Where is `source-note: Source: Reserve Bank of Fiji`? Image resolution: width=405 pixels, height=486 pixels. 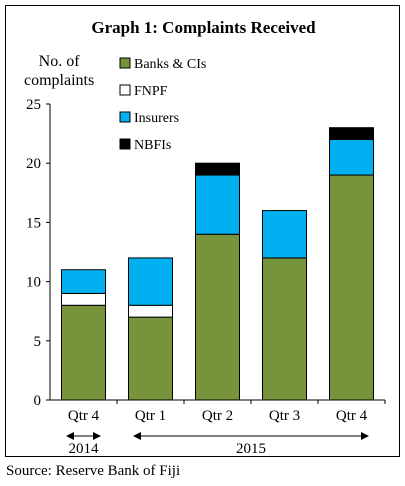 source-note: Source: Reserve Bank of Fiji is located at coordinates (93, 471).